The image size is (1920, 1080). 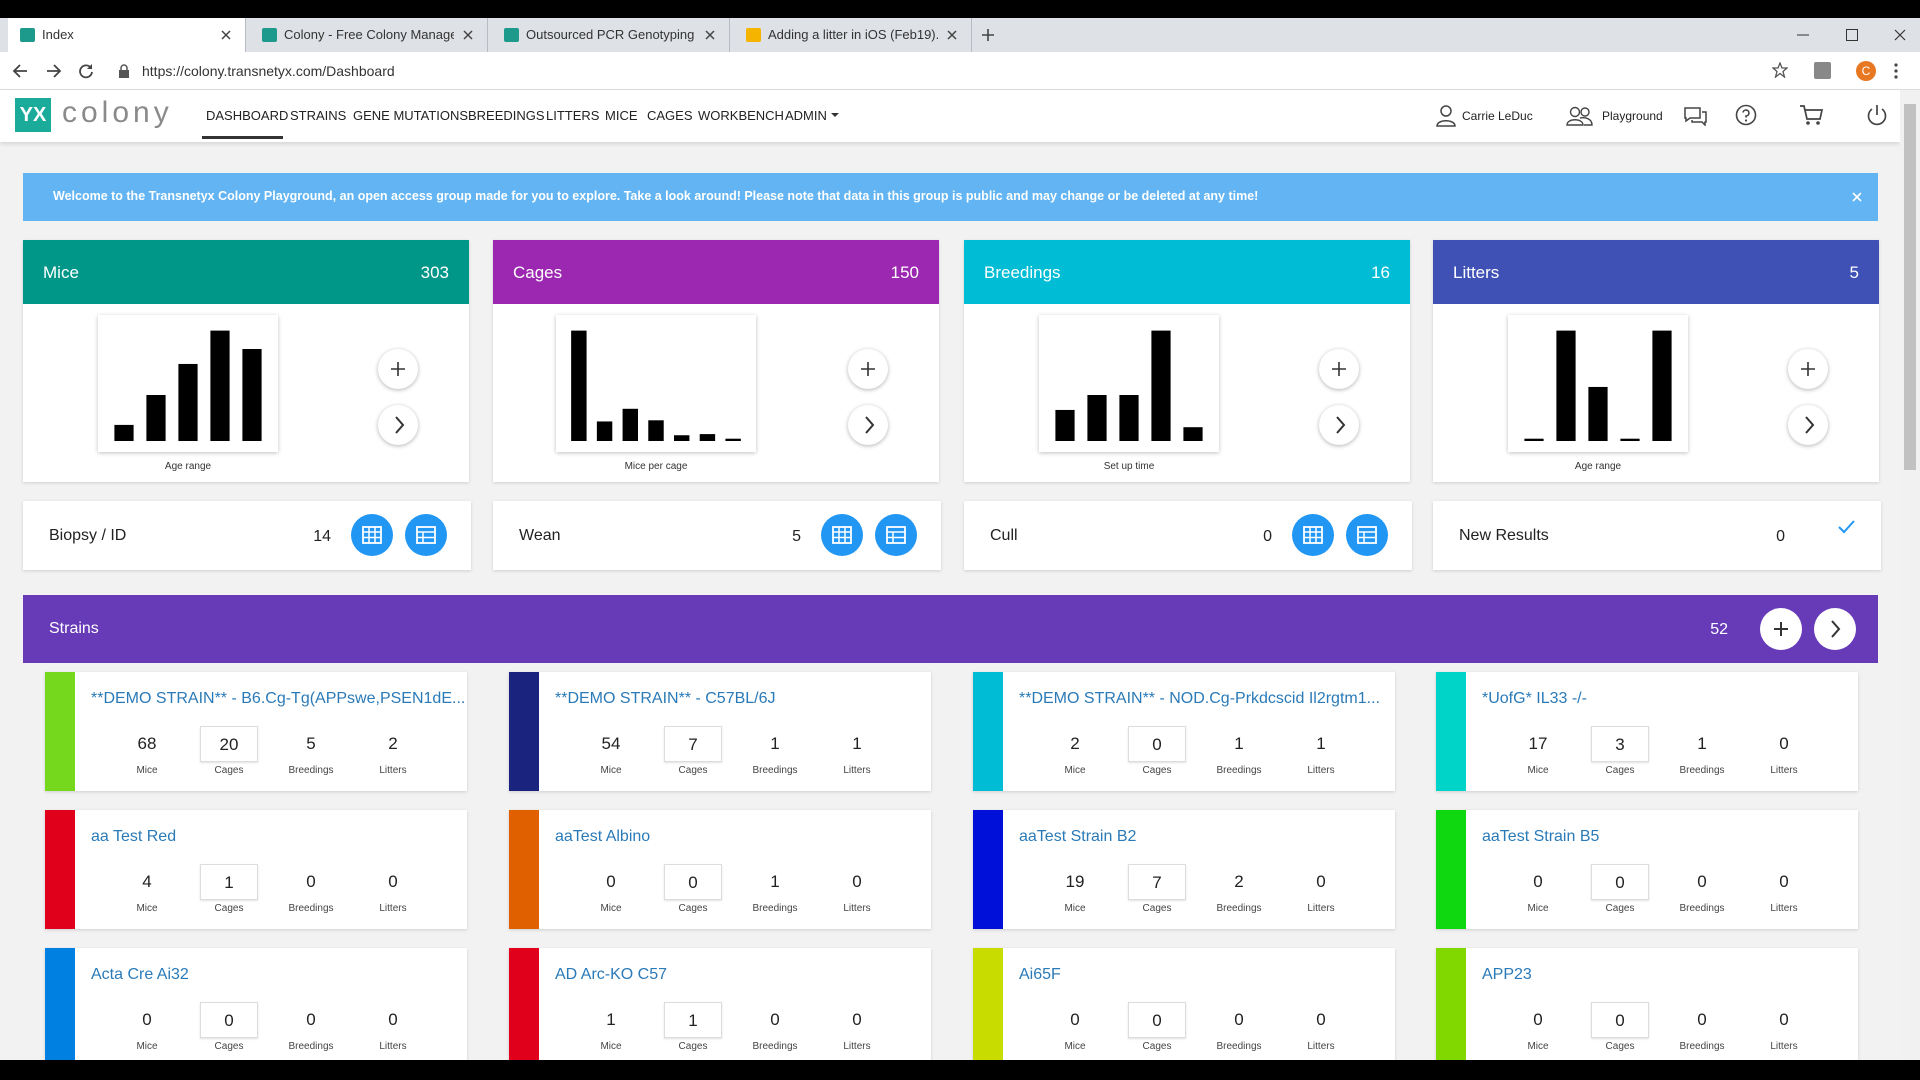 I want to click on reload, so click(x=86, y=71).